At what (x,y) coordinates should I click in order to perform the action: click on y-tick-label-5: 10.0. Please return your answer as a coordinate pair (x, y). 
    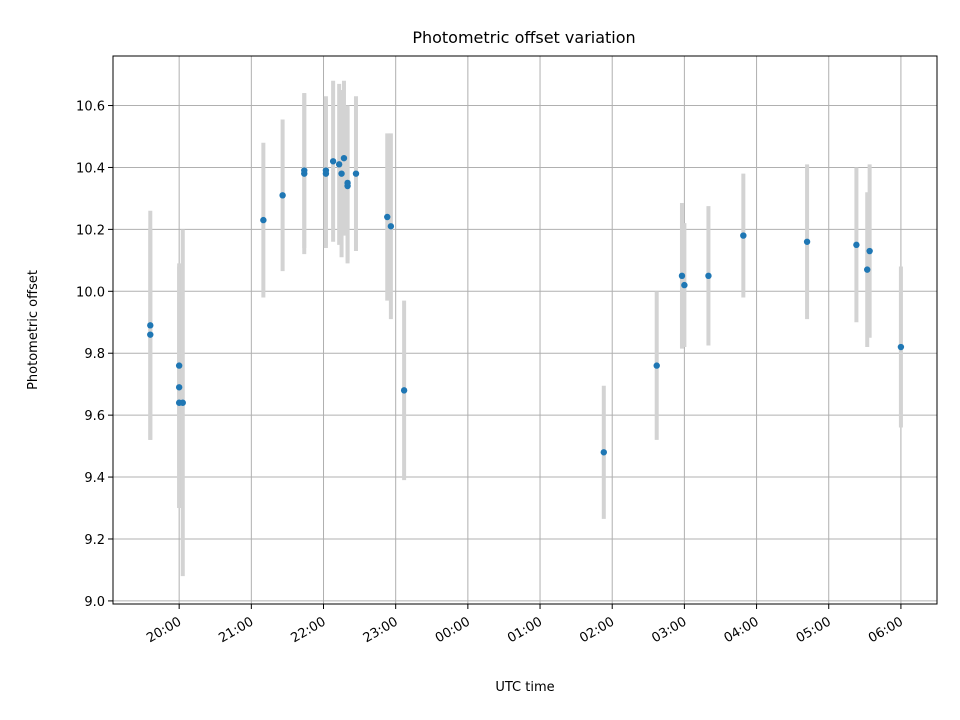
    Looking at the image, I should click on (90, 292).